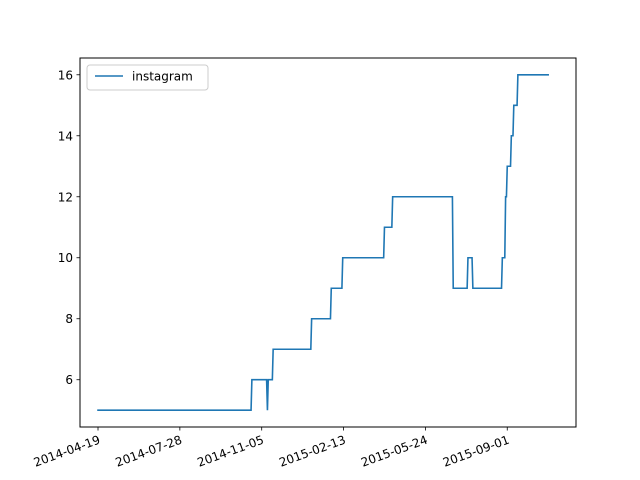  What do you see at coordinates (65, 75) in the screenshot?
I see `y-tick-label: 16` at bounding box center [65, 75].